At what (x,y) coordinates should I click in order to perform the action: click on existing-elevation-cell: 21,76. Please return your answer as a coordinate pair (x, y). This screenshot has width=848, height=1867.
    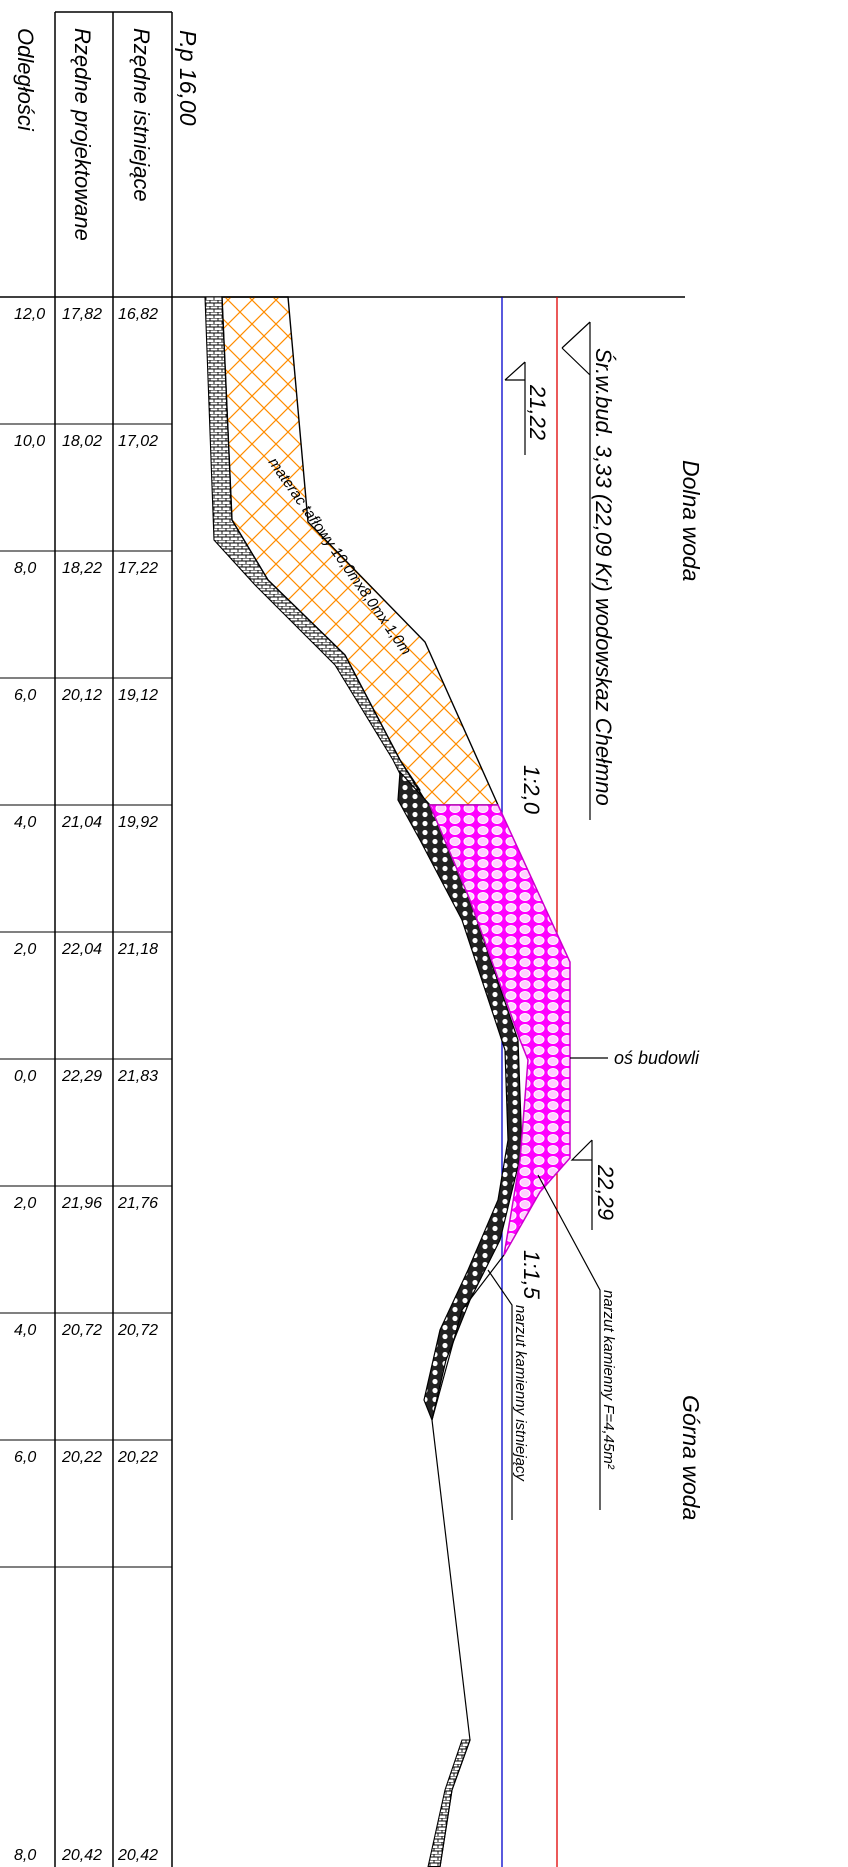
    Looking at the image, I should click on (137, 1203).